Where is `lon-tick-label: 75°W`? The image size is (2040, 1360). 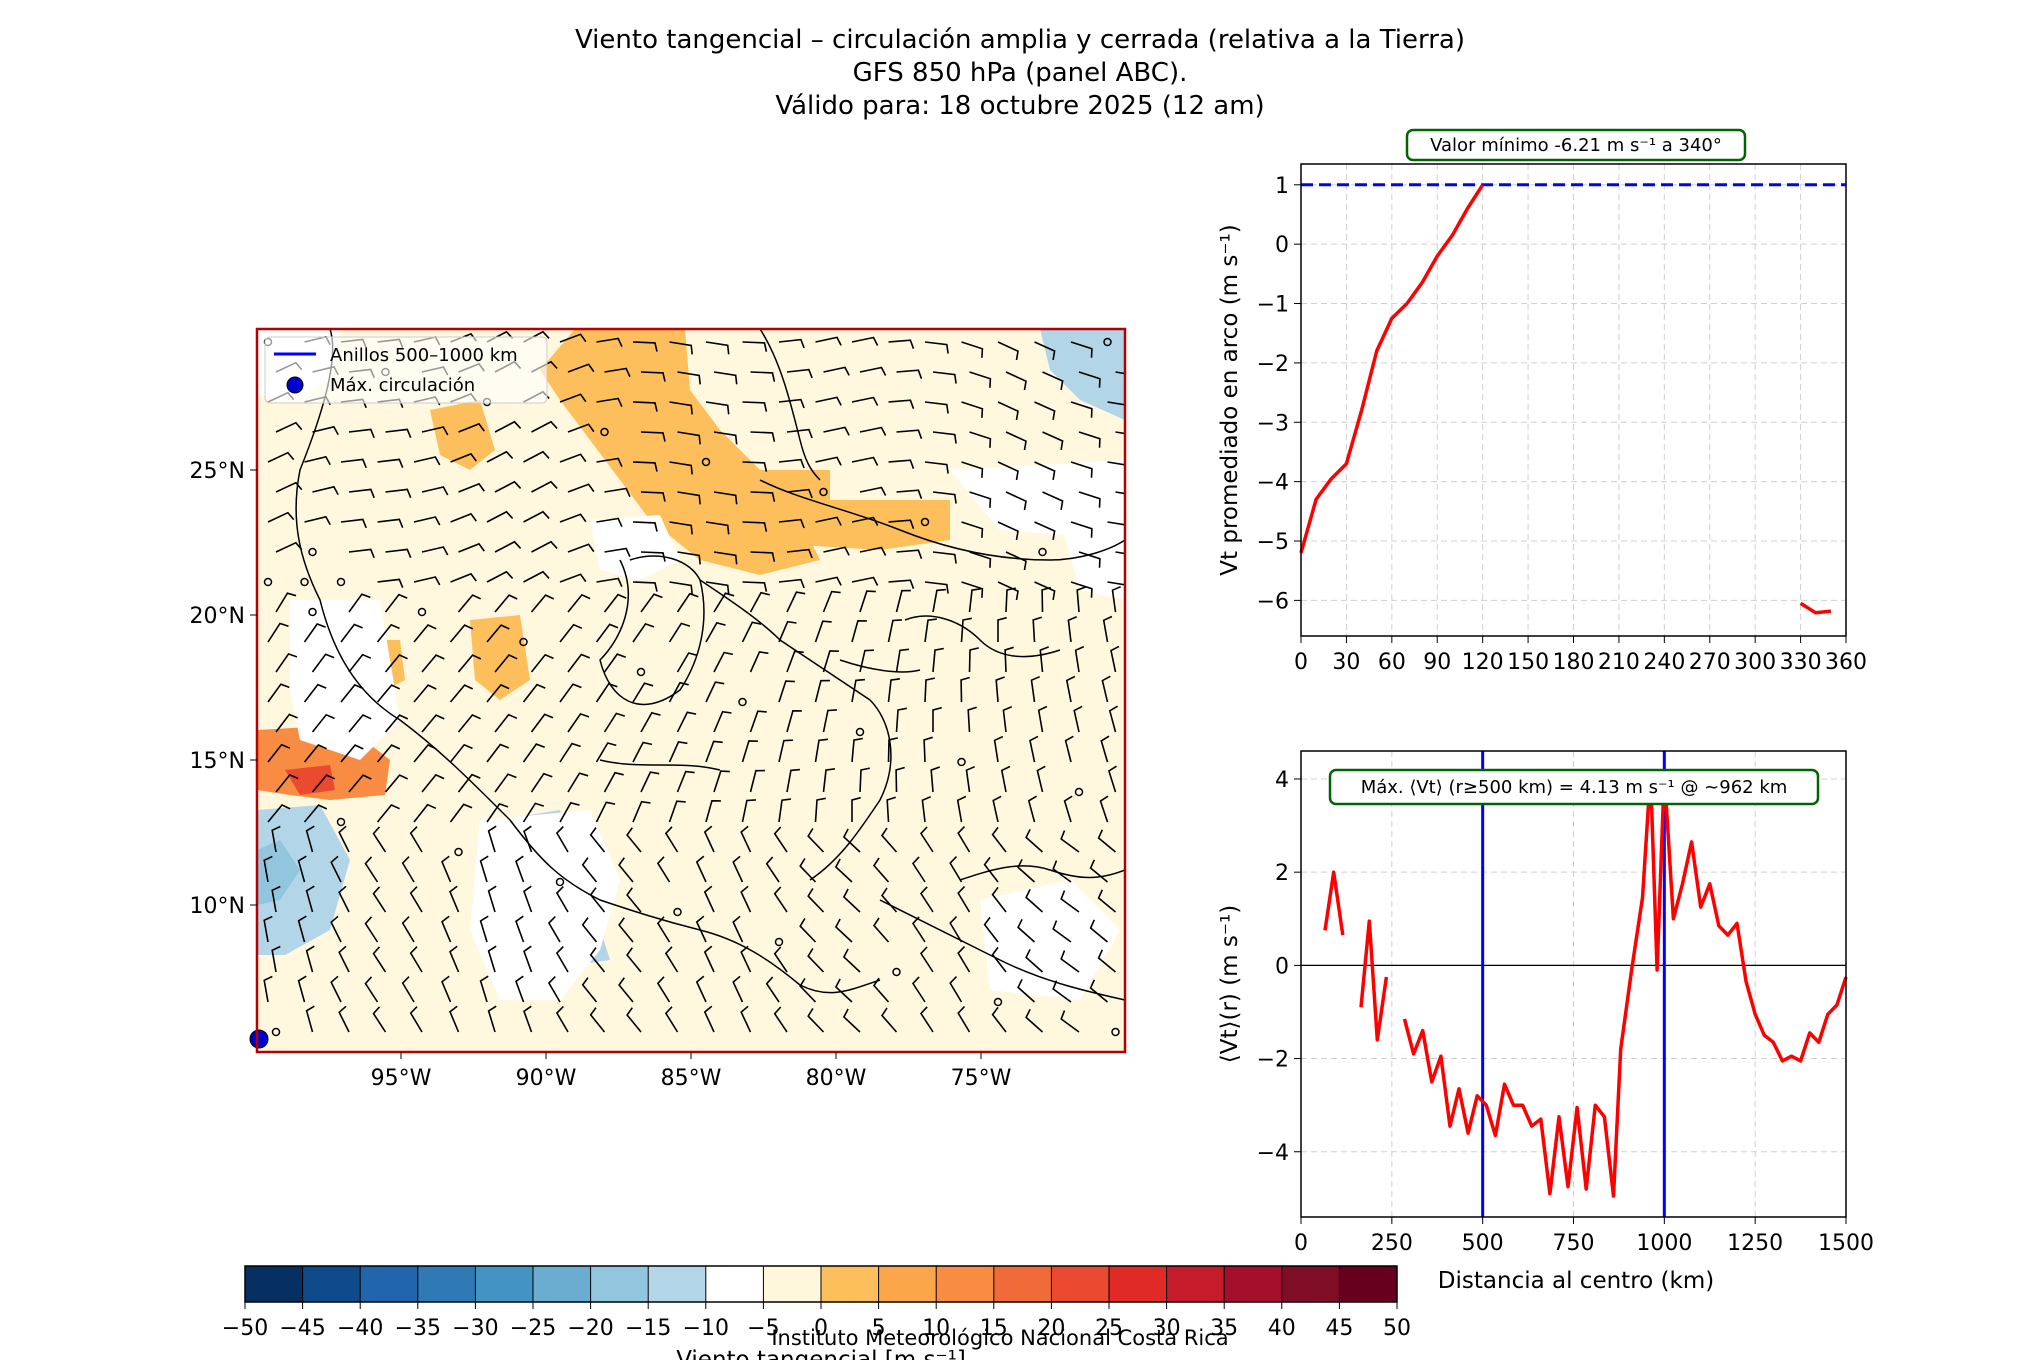
lon-tick-label: 75°W is located at coordinates (981, 1078).